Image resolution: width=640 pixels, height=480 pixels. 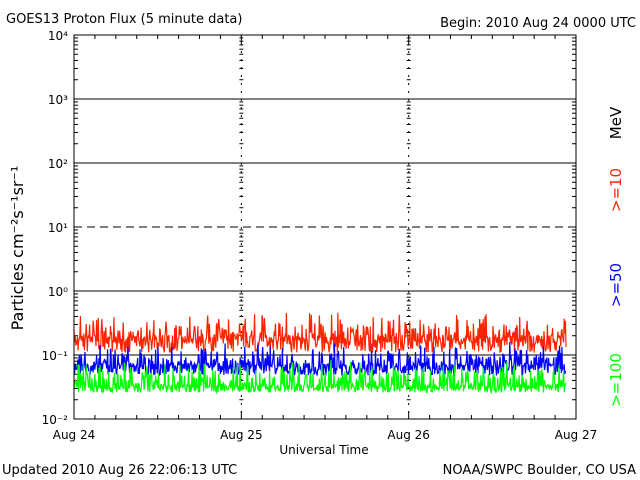 What do you see at coordinates (616, 380) in the screenshot?
I see `legend-item-3: >=100` at bounding box center [616, 380].